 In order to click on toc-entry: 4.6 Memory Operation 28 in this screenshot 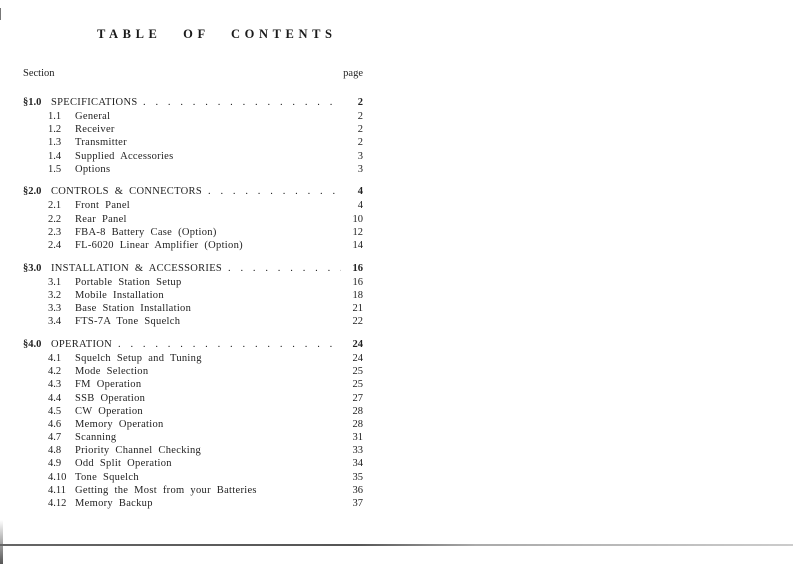, I will do `click(193, 424)`.